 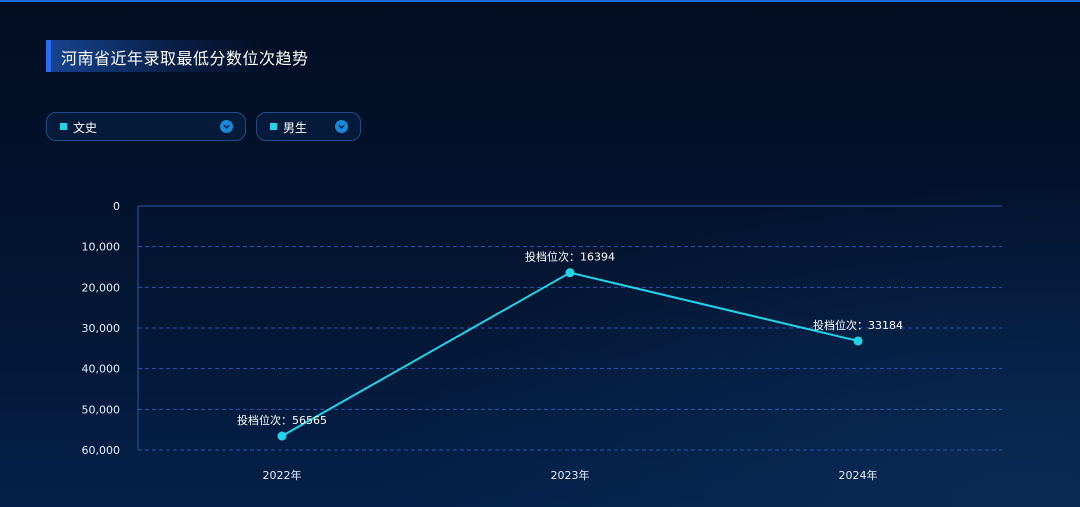 What do you see at coordinates (85, 128) in the screenshot?
I see `subject-select-value: 文史` at bounding box center [85, 128].